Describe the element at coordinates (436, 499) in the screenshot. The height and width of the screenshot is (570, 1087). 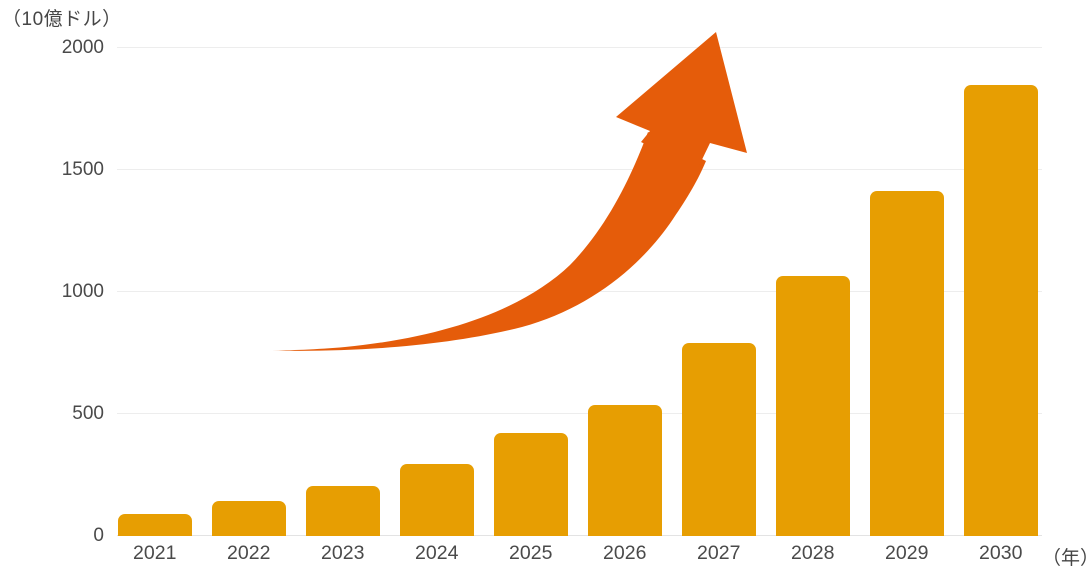
I see `bar-2024` at that location.